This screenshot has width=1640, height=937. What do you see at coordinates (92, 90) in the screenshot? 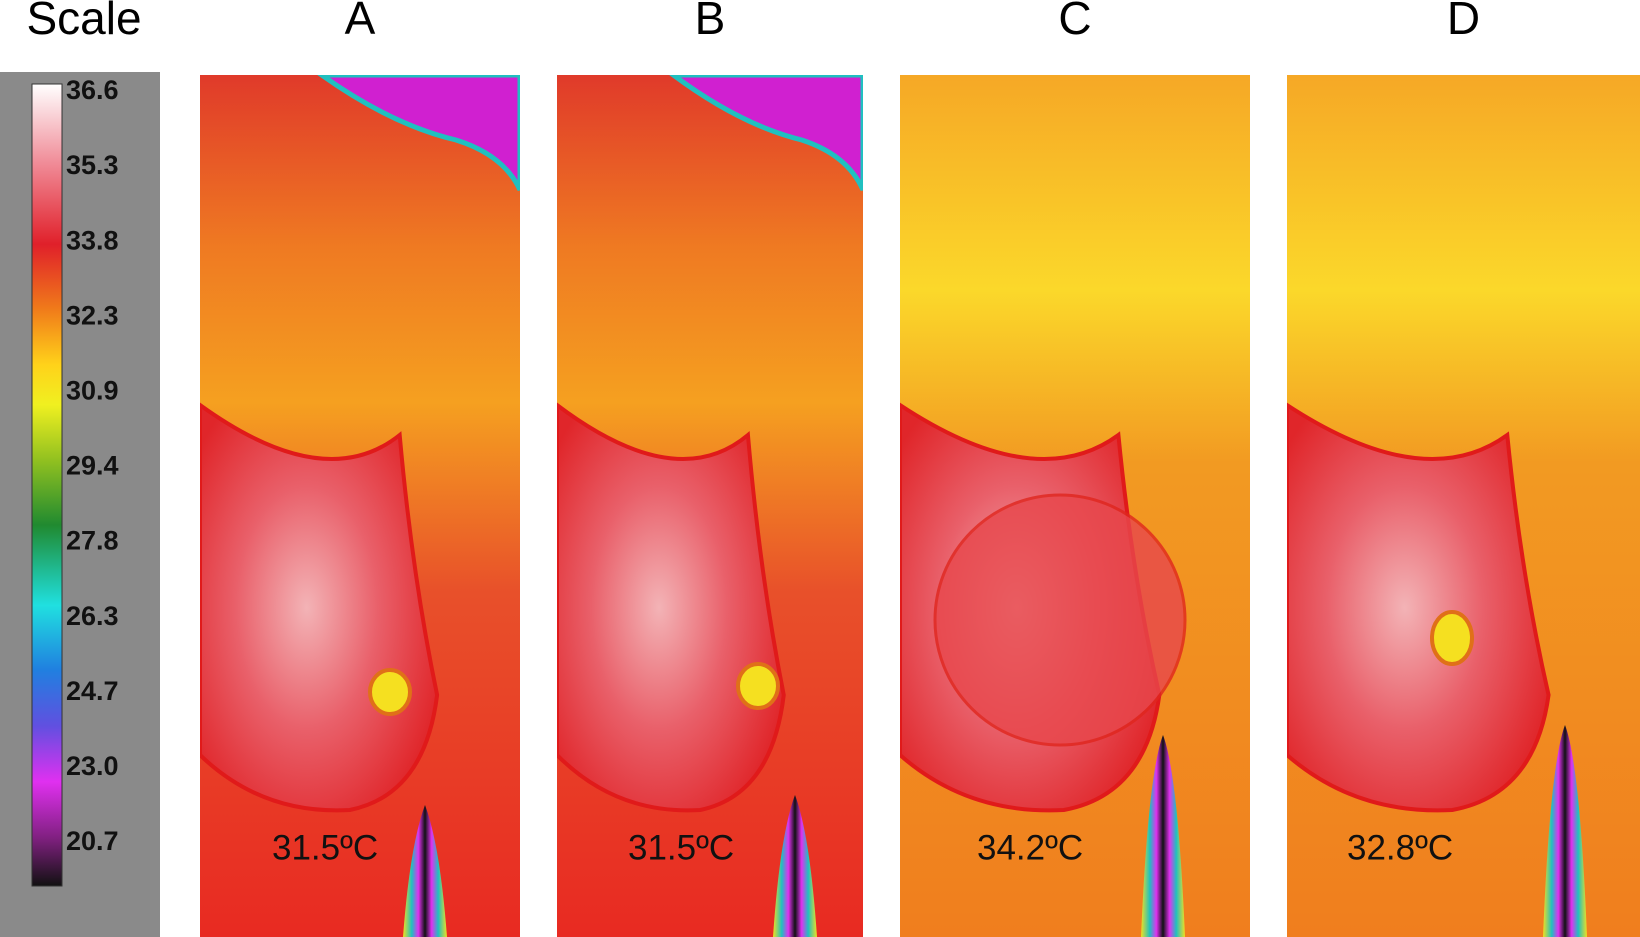
I see `scale-tick-label: 36.6` at bounding box center [92, 90].